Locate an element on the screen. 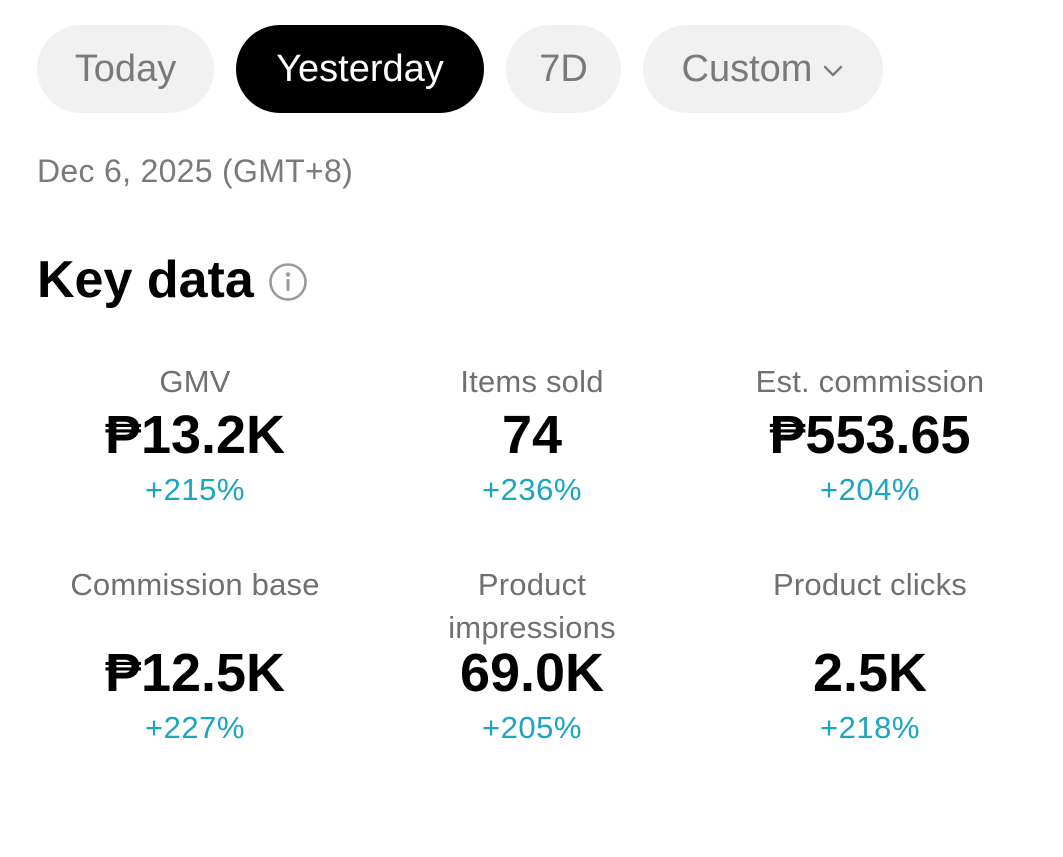  date-chip-today: Today is located at coordinates (125, 69).